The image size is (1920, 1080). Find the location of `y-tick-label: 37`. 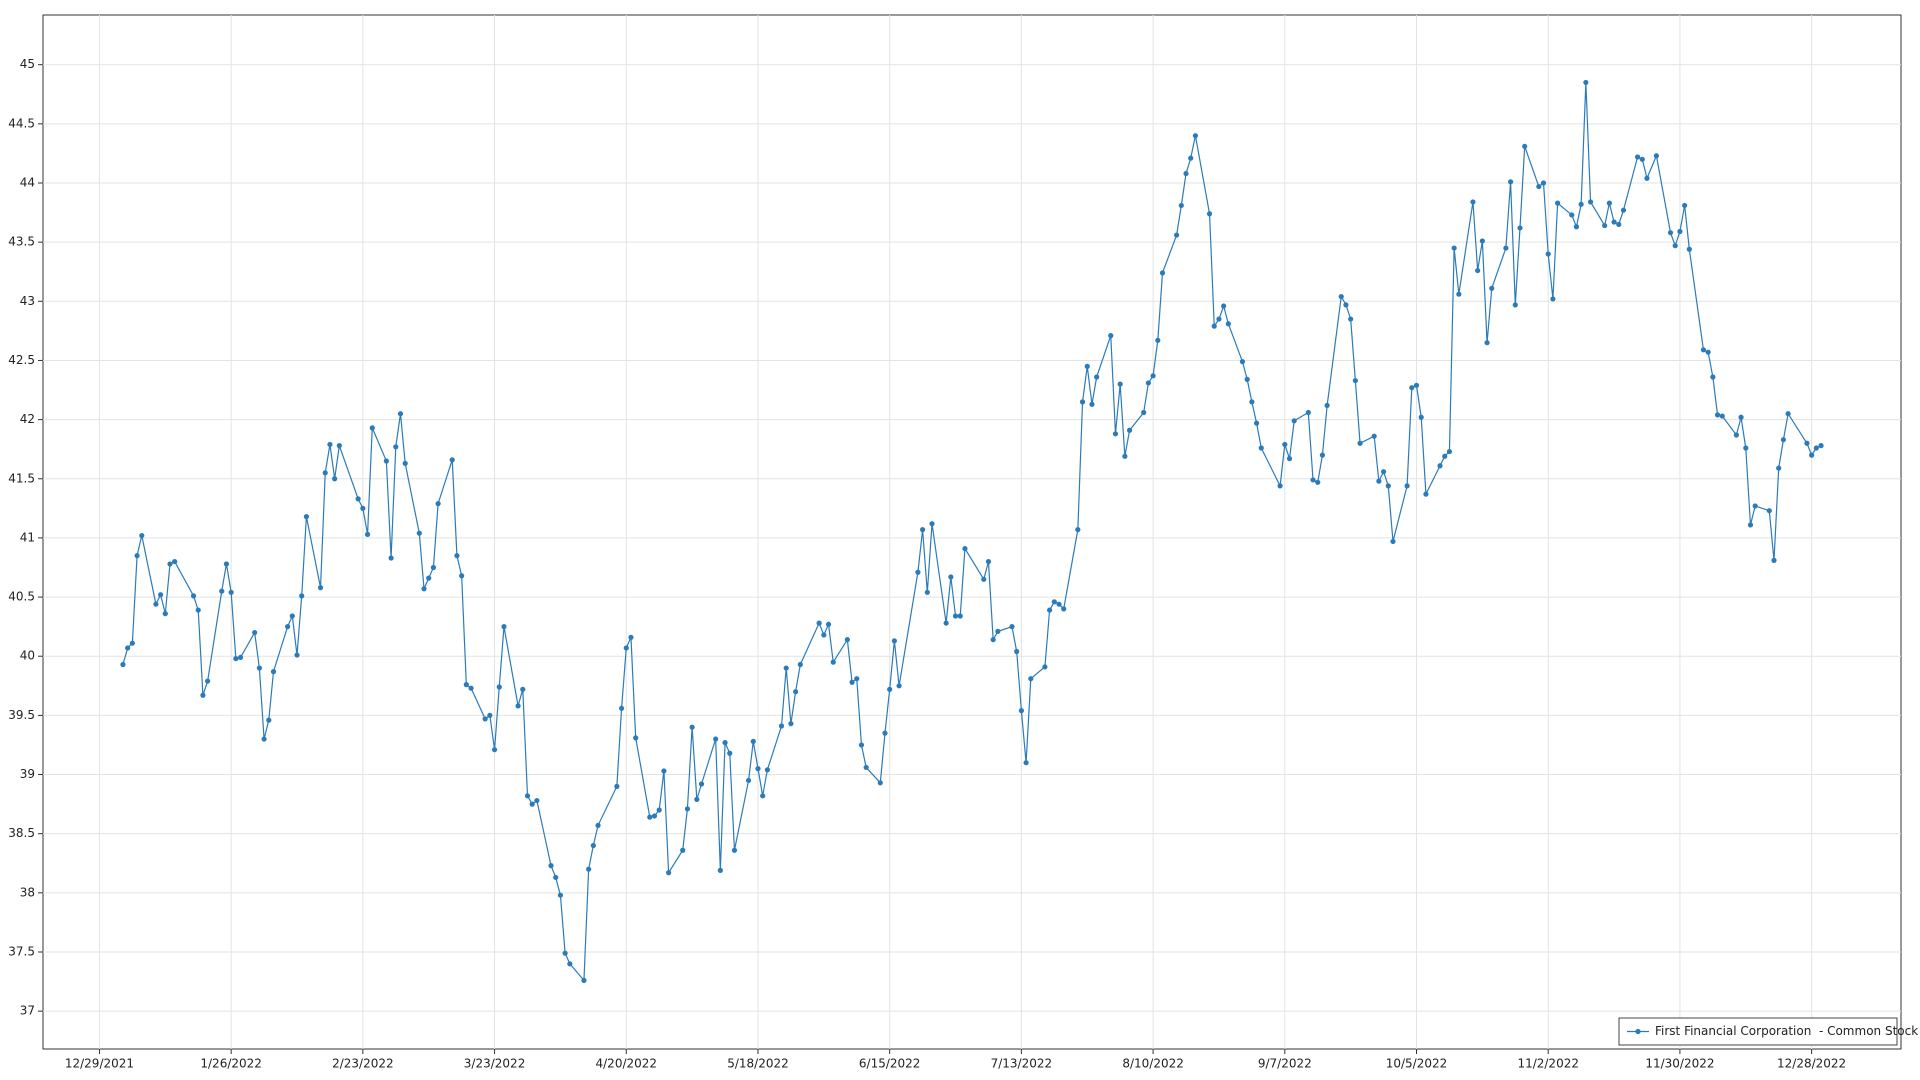

y-tick-label: 37 is located at coordinates (27, 1011).